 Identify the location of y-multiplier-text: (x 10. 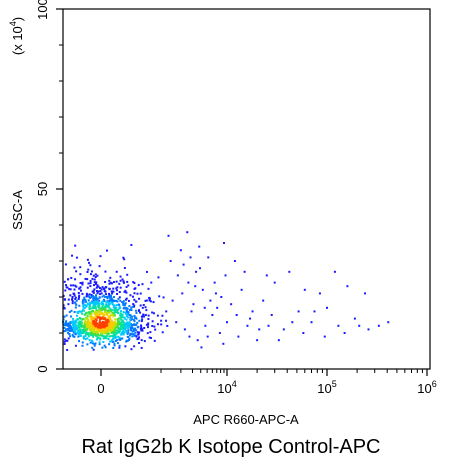
(17, 40).